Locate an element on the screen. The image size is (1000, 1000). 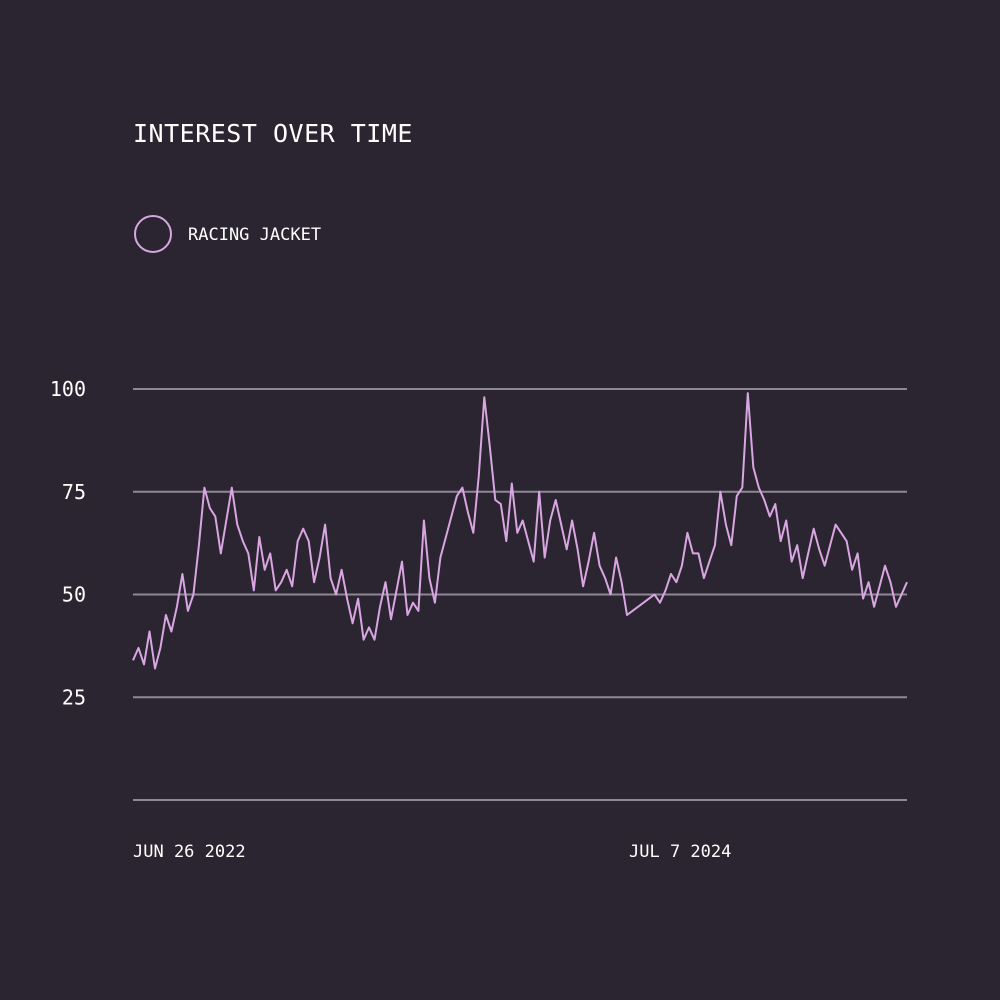
legend-label: RACING JACKET is located at coordinates (254, 235).